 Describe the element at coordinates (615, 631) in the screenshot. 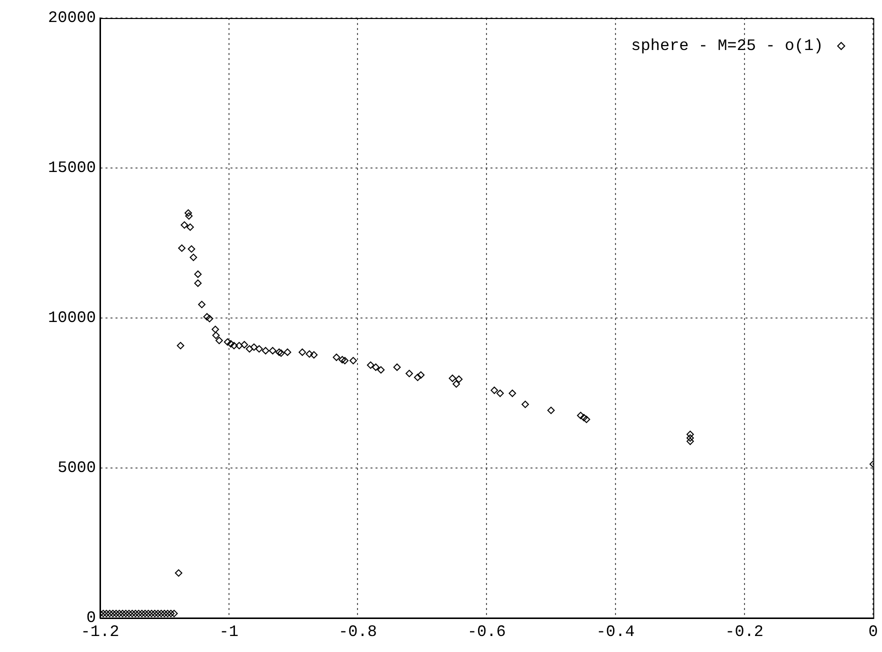

I see `x-tick-label: -0.4` at that location.